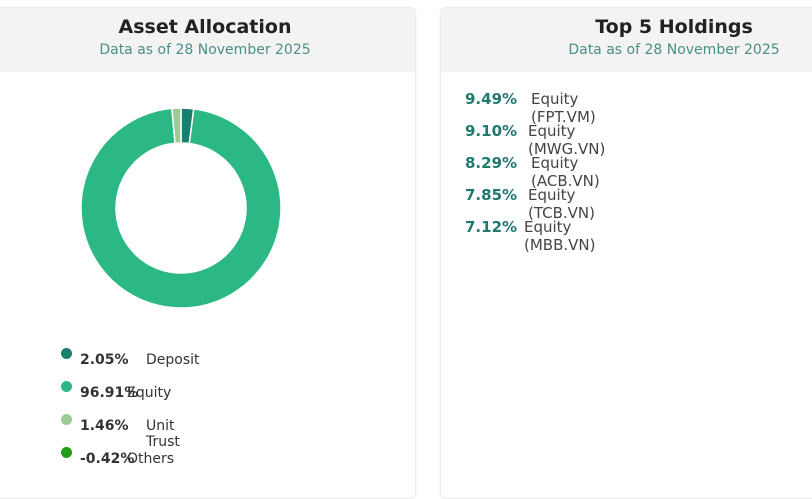  I want to click on card-title: Top 5 Holdings, so click(674, 27).